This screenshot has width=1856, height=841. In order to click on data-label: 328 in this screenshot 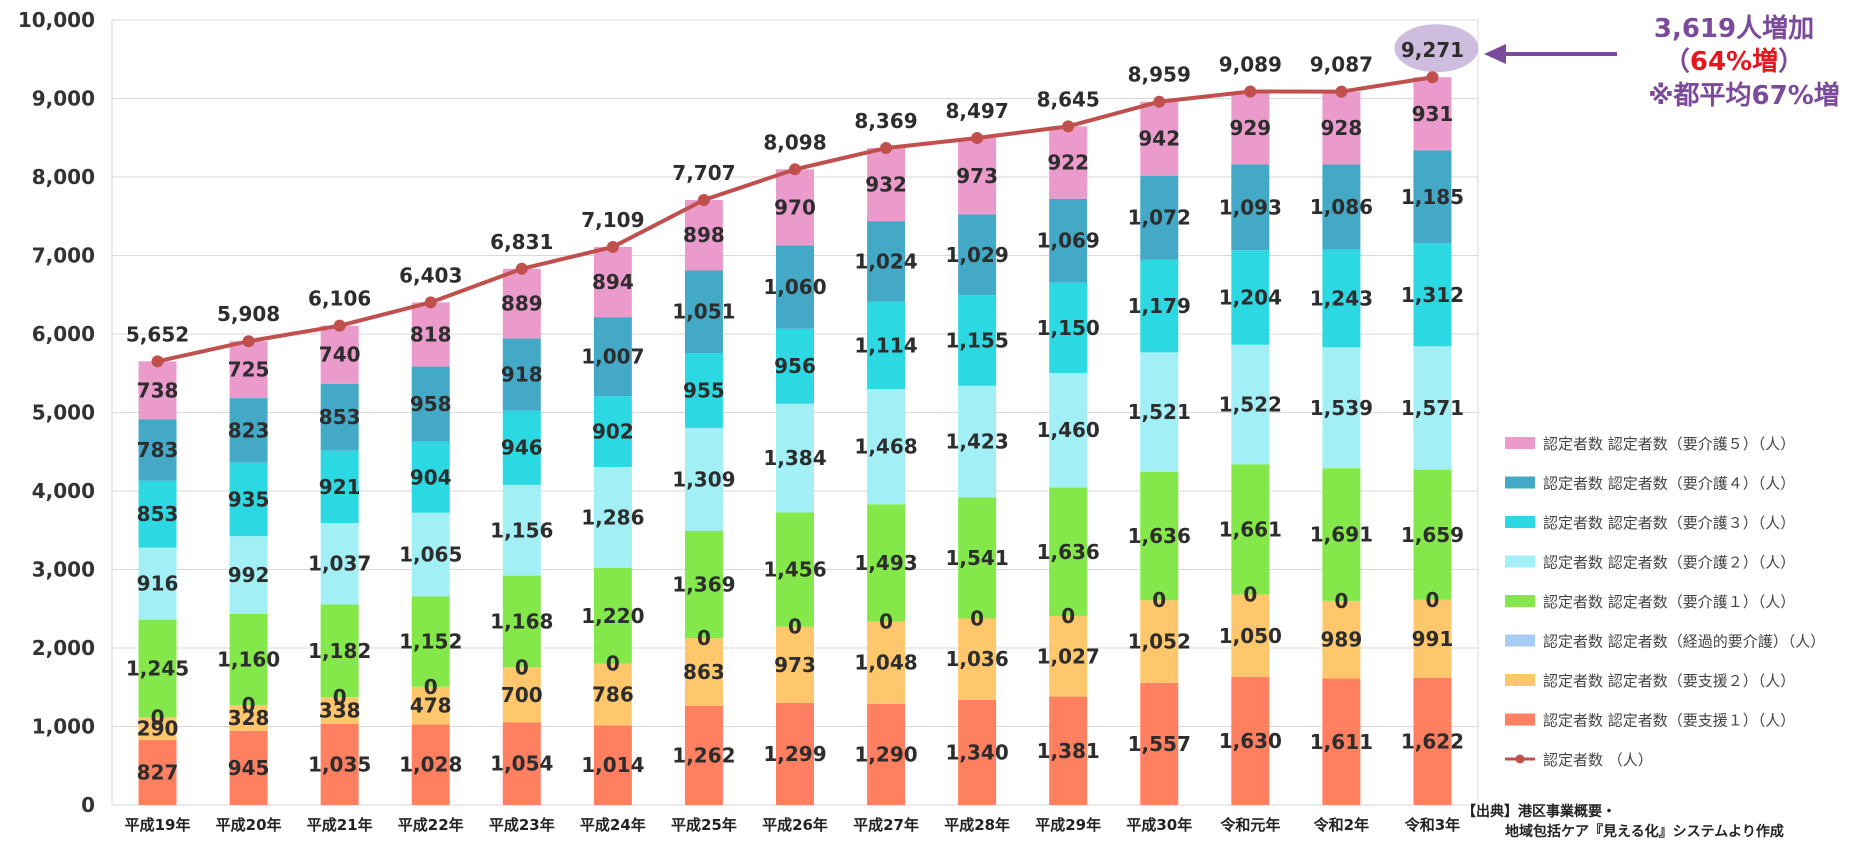, I will do `click(249, 718)`.